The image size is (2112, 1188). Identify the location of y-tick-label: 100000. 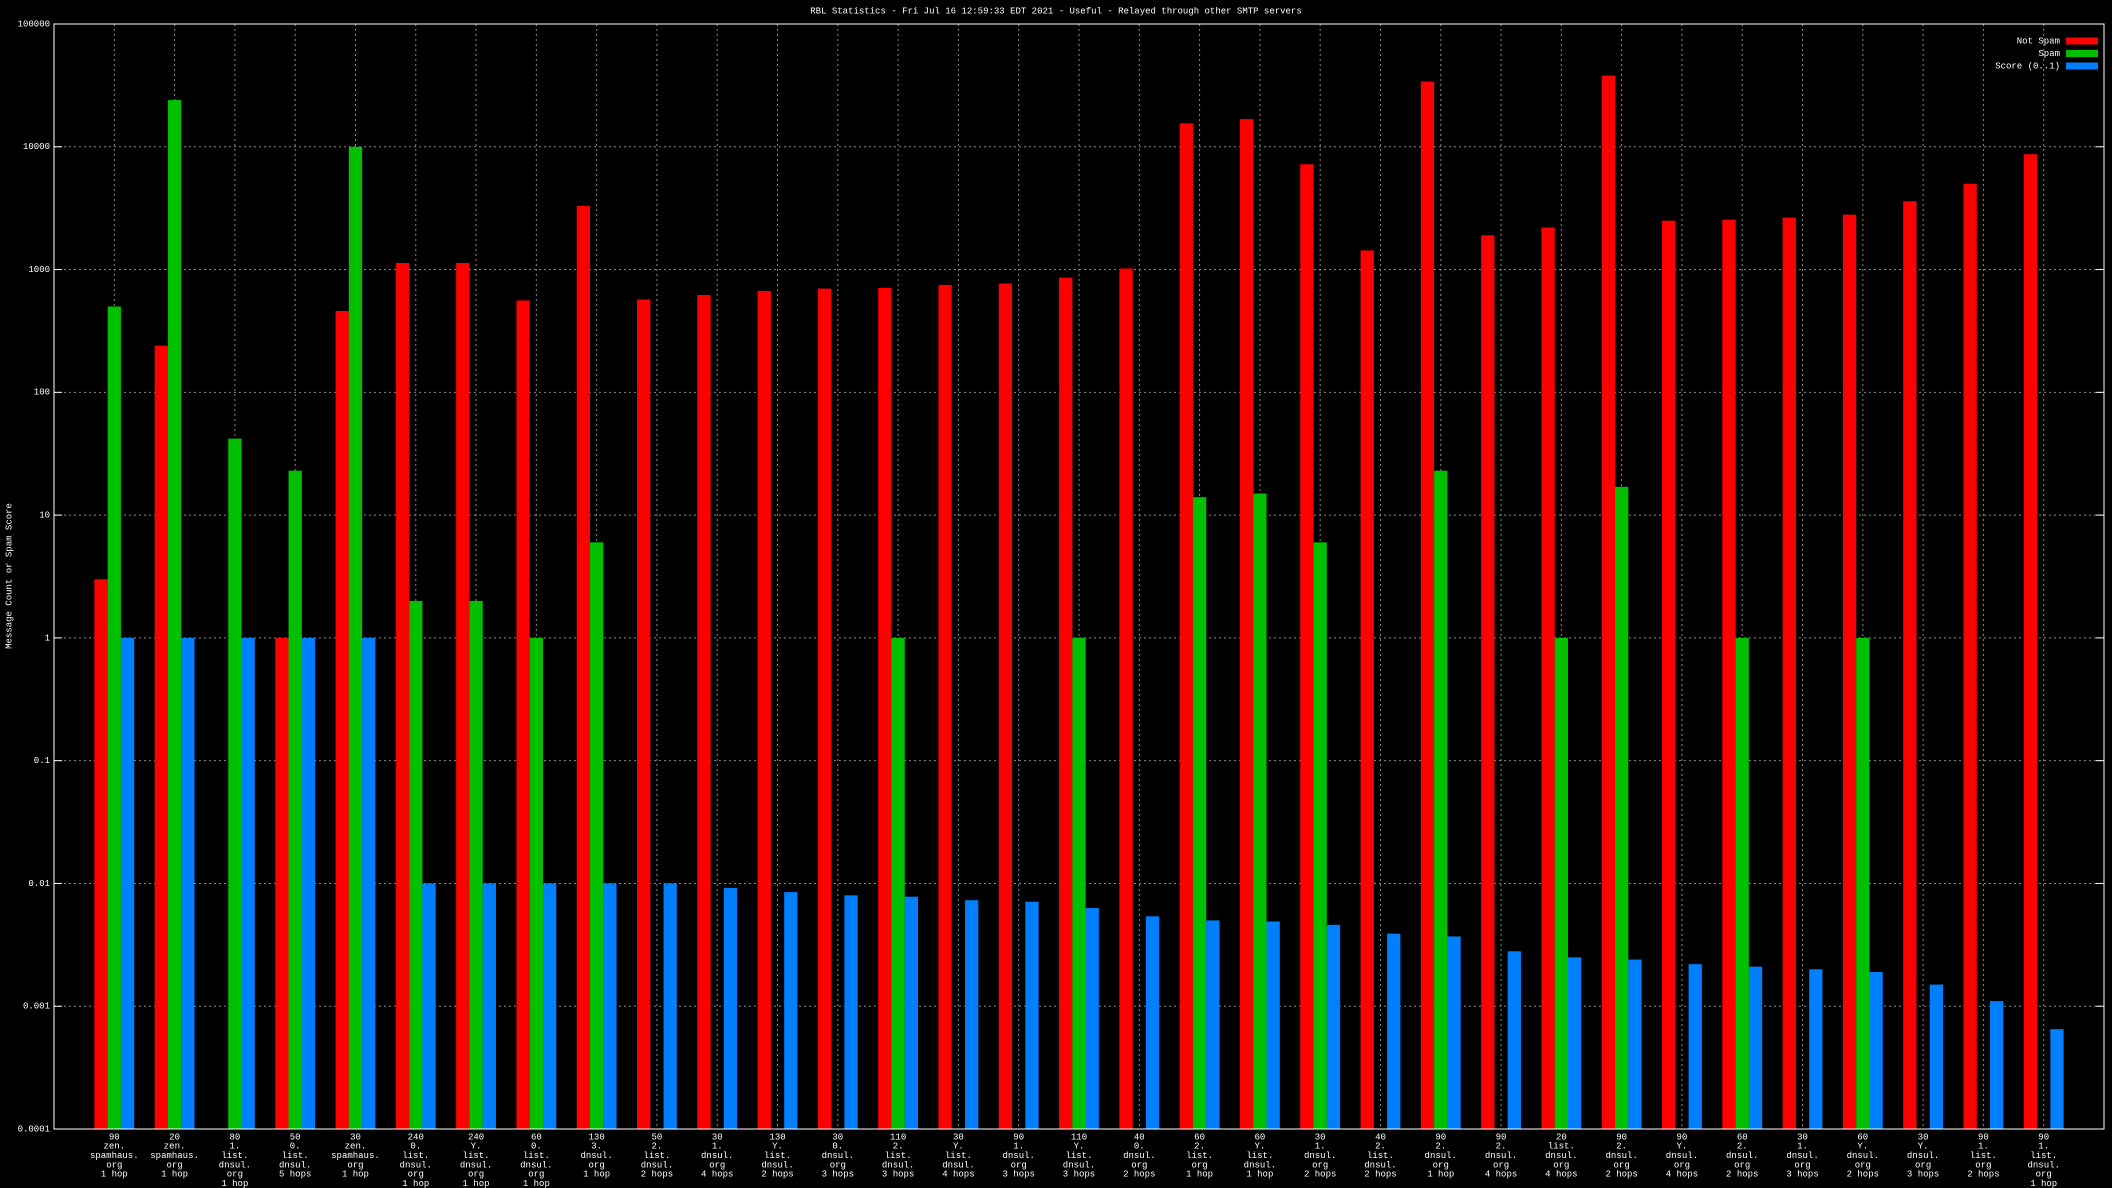
(34, 24).